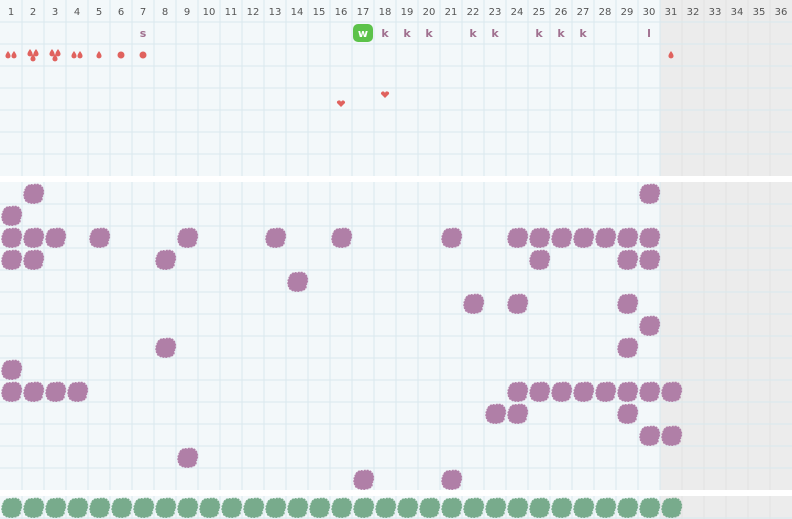  Describe the element at coordinates (143, 12) in the screenshot. I see `day-number: 7` at that location.